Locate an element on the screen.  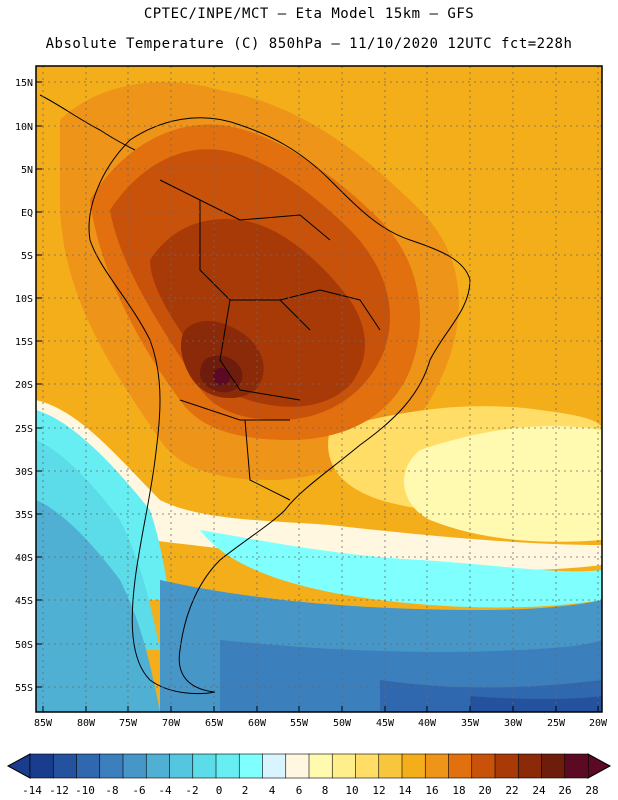
lat-label: 30S is located at coordinates (24, 472).